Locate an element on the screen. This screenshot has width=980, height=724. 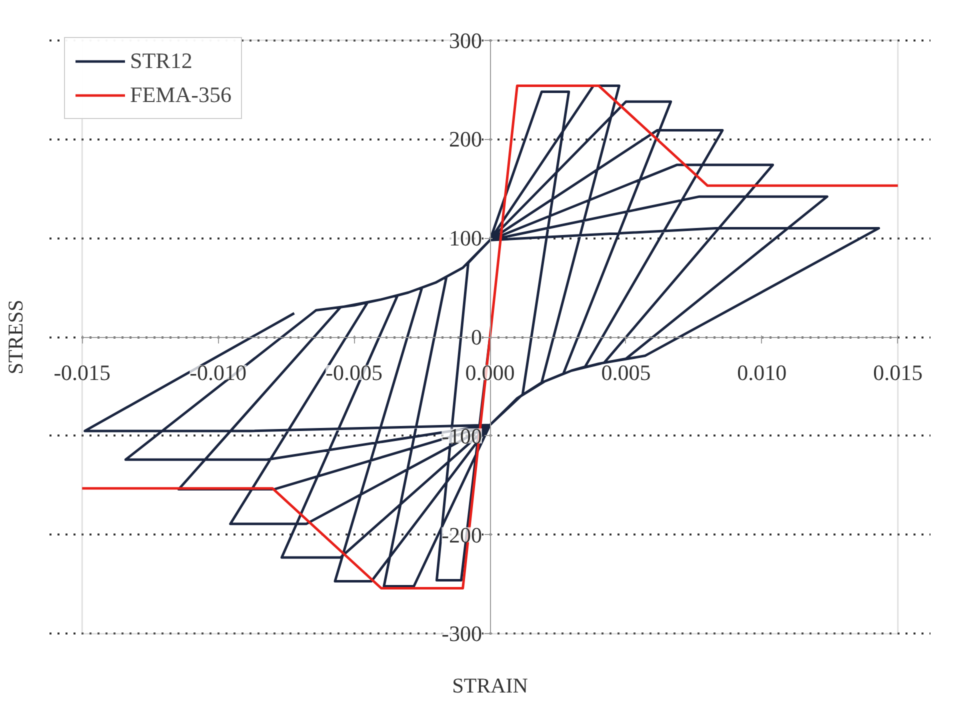
x-tick-label: 0.000 is located at coordinates (490, 372).